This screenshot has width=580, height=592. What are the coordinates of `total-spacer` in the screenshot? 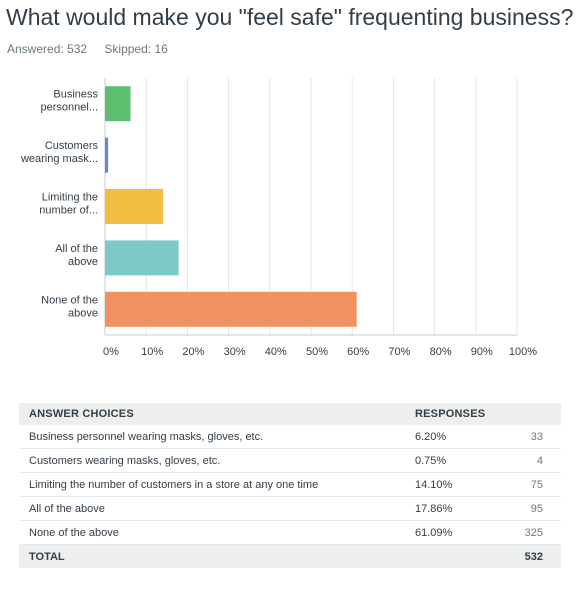 It's located at (455, 557).